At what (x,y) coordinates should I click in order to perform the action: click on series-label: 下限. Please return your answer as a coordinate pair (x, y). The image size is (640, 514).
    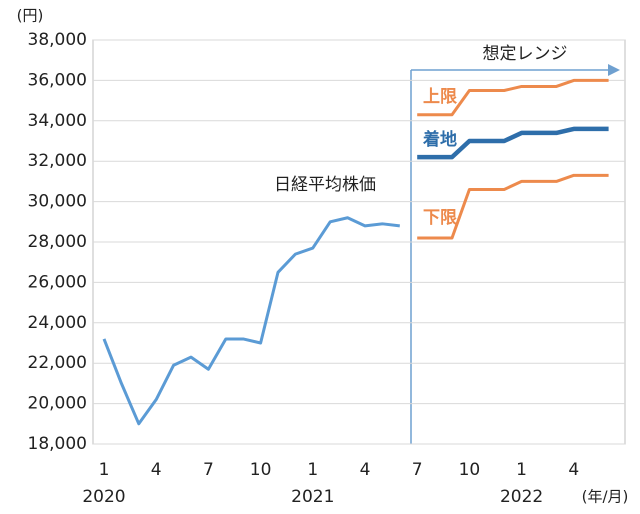
    Looking at the image, I should click on (440, 218).